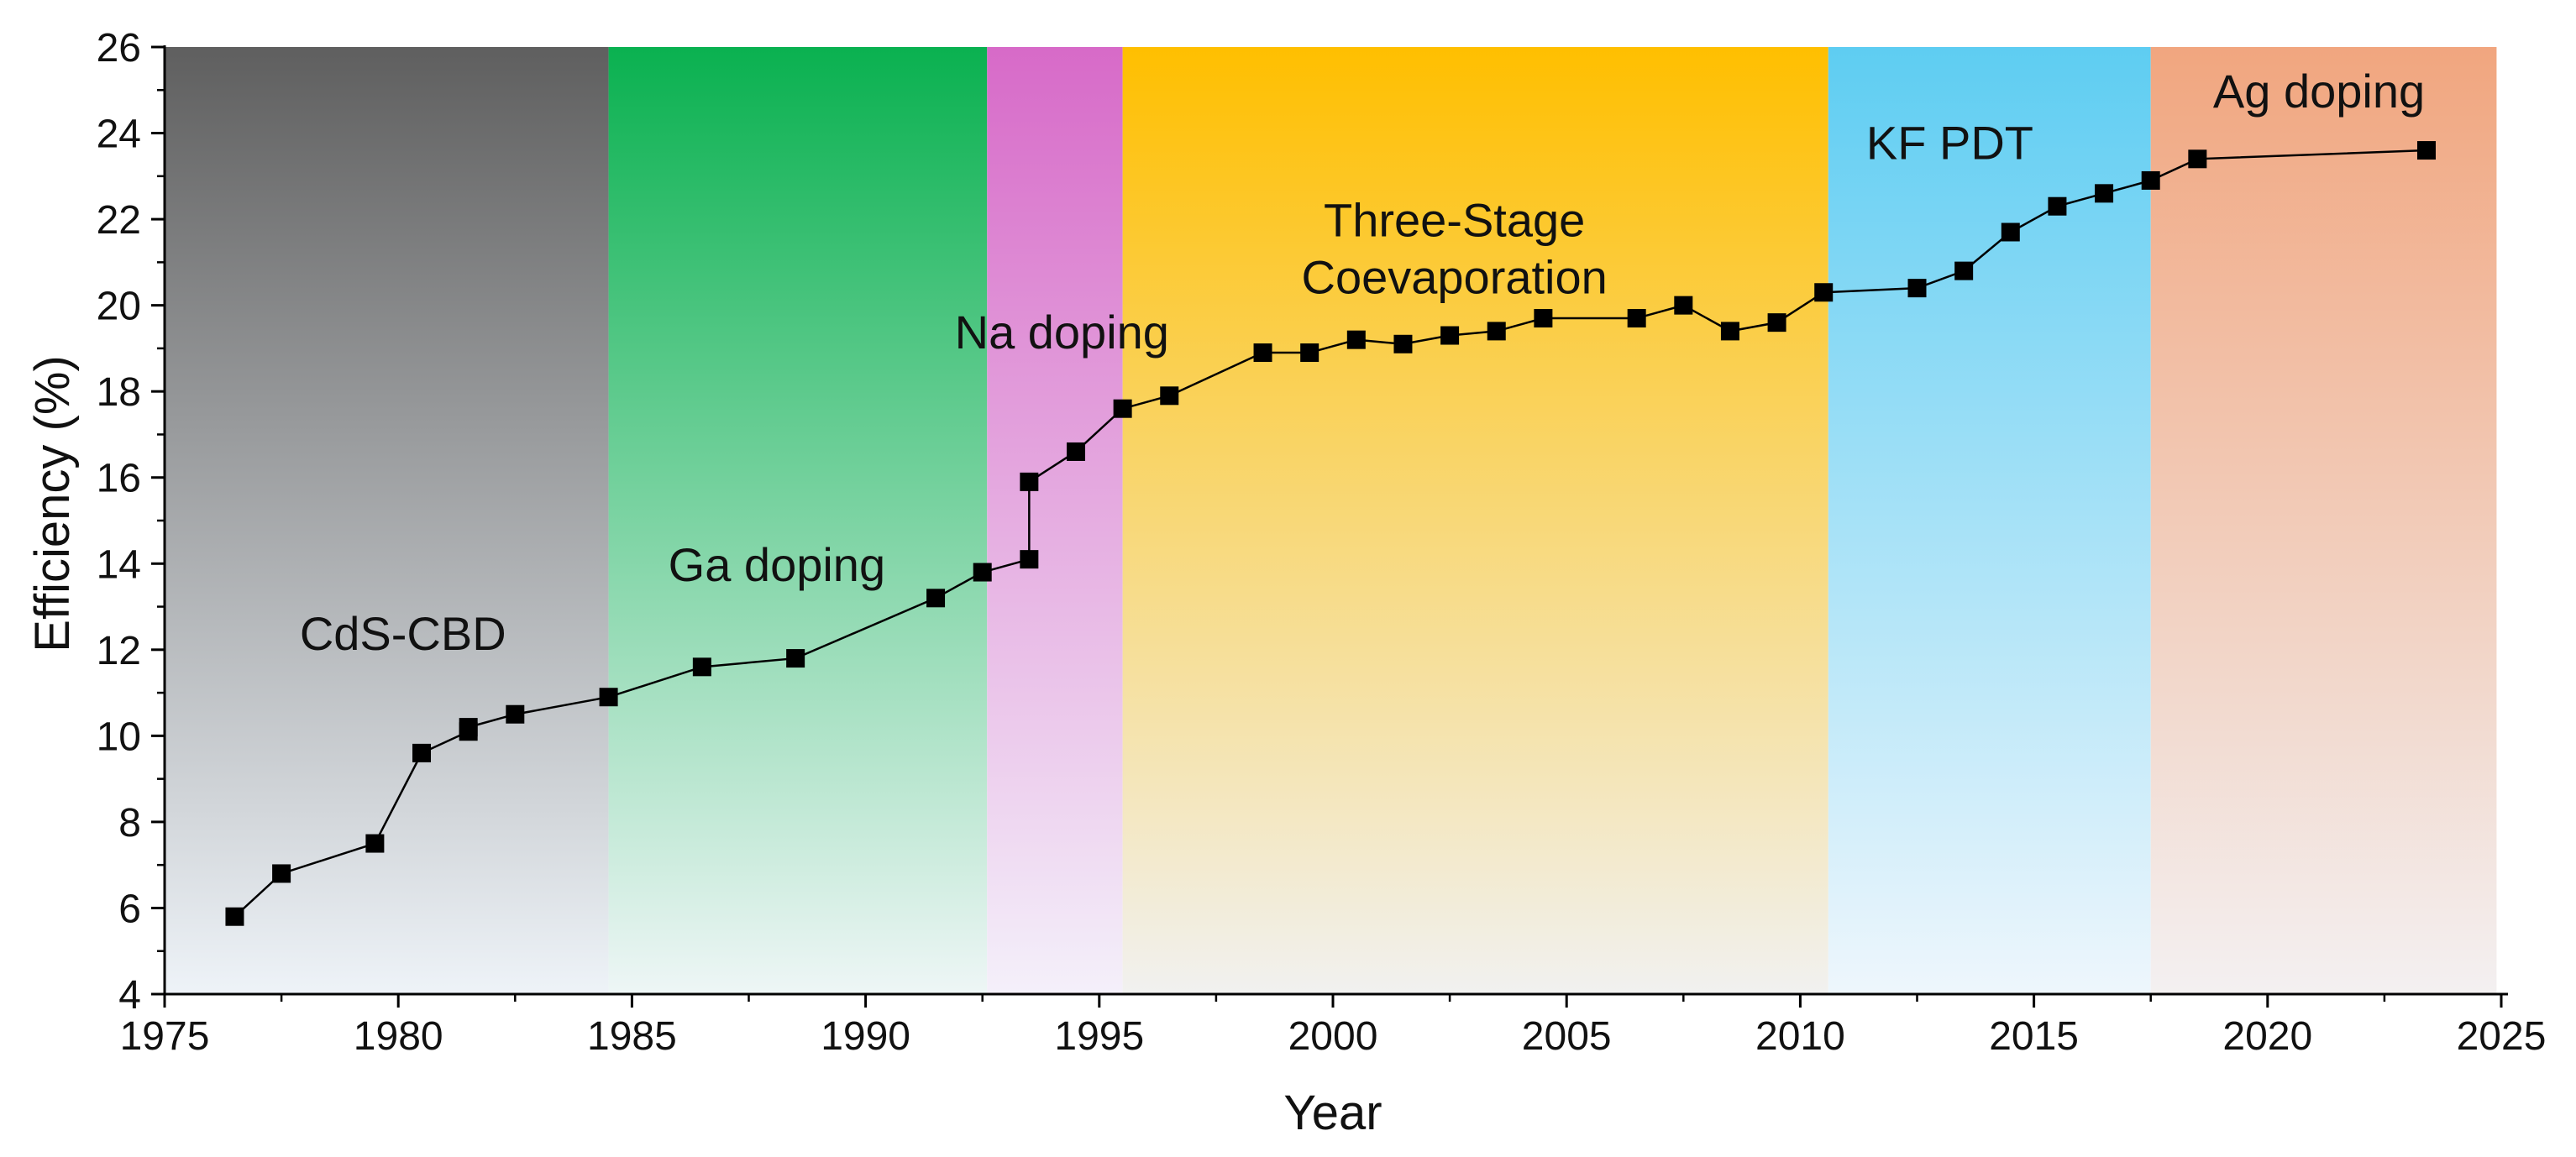 Image resolution: width=2576 pixels, height=1157 pixels. Describe the element at coordinates (119, 48) in the screenshot. I see `y-tick-label: 26` at that location.